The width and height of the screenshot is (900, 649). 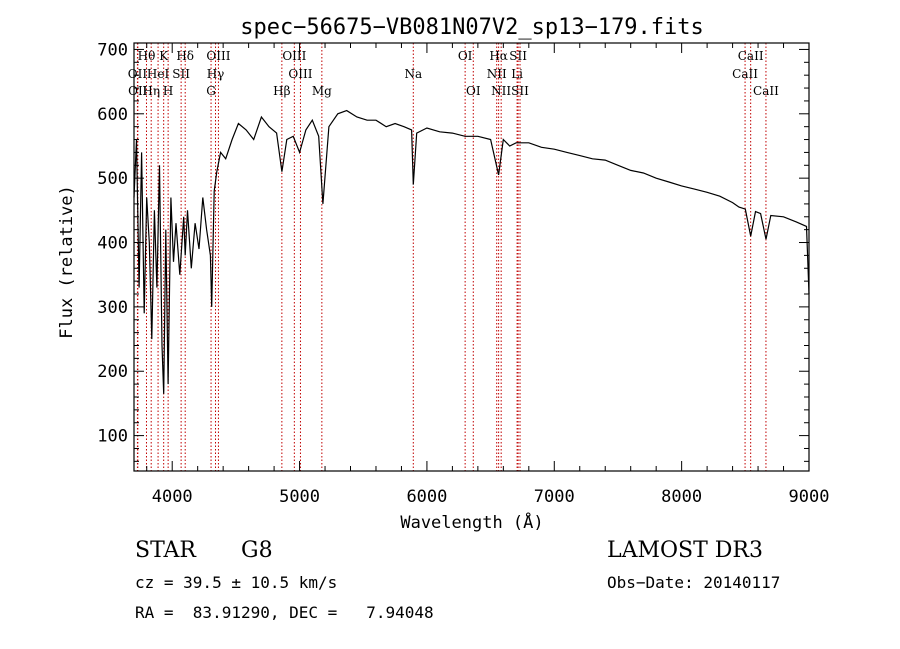 I want to click on y-axis-label: Flux (relative), so click(x=67, y=262).